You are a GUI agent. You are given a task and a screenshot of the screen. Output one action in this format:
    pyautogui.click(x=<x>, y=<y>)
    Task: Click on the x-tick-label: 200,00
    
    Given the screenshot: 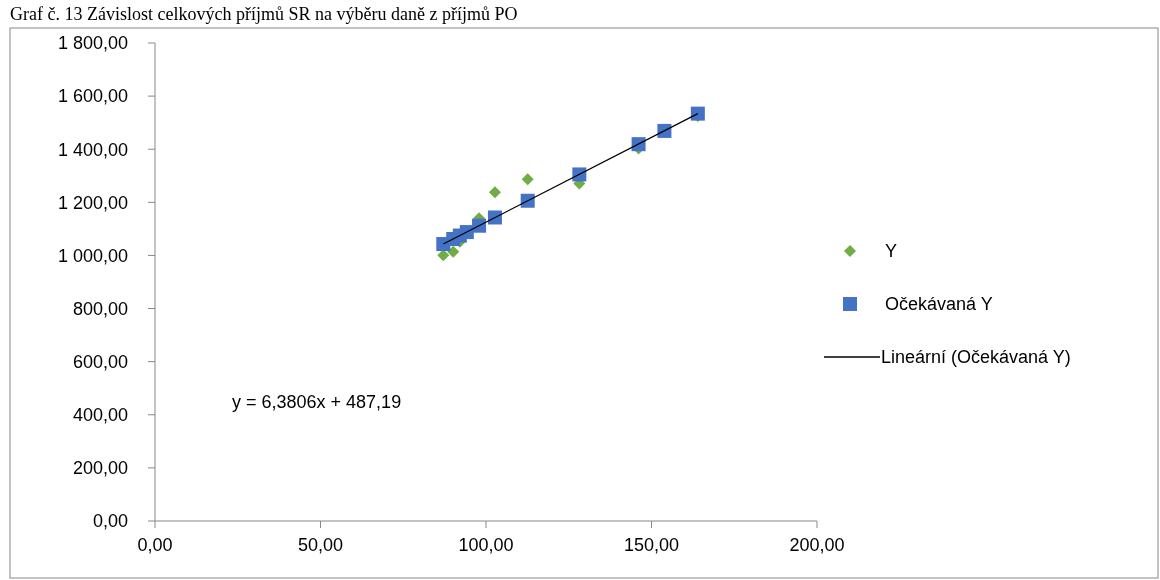 What is the action you would take?
    pyautogui.click(x=817, y=545)
    